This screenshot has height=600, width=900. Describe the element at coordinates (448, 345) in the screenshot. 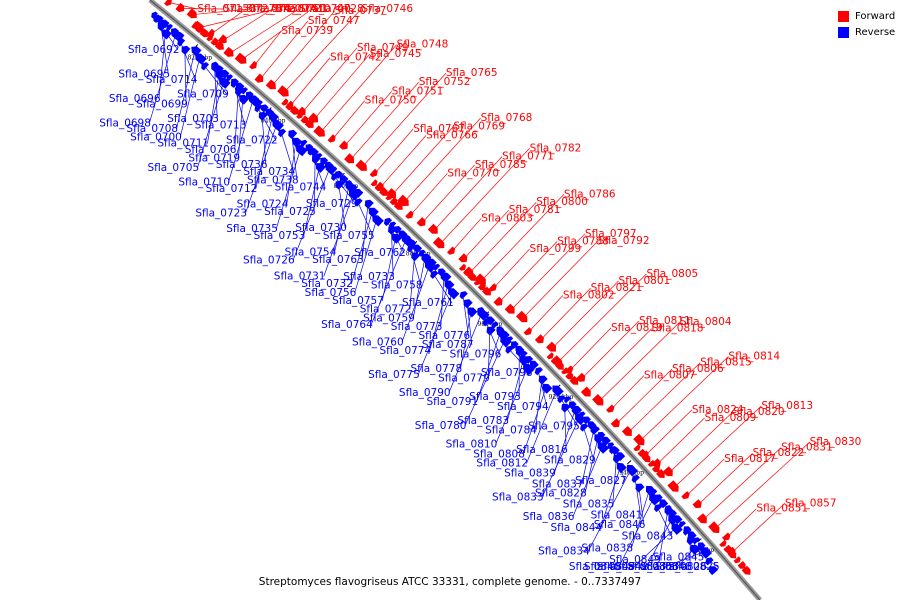

I see `gene-label: Sfla_0787` at that location.